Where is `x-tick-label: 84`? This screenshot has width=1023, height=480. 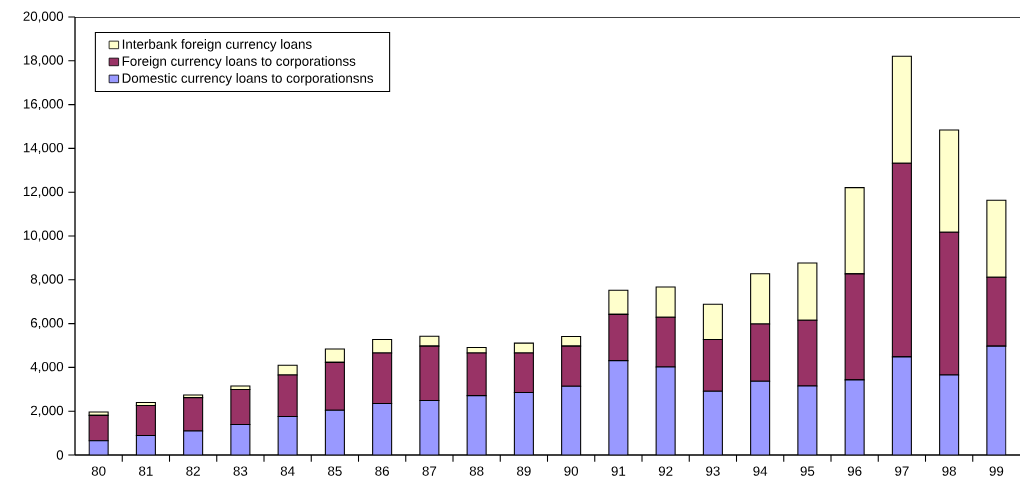
x-tick-label: 84 is located at coordinates (287, 471).